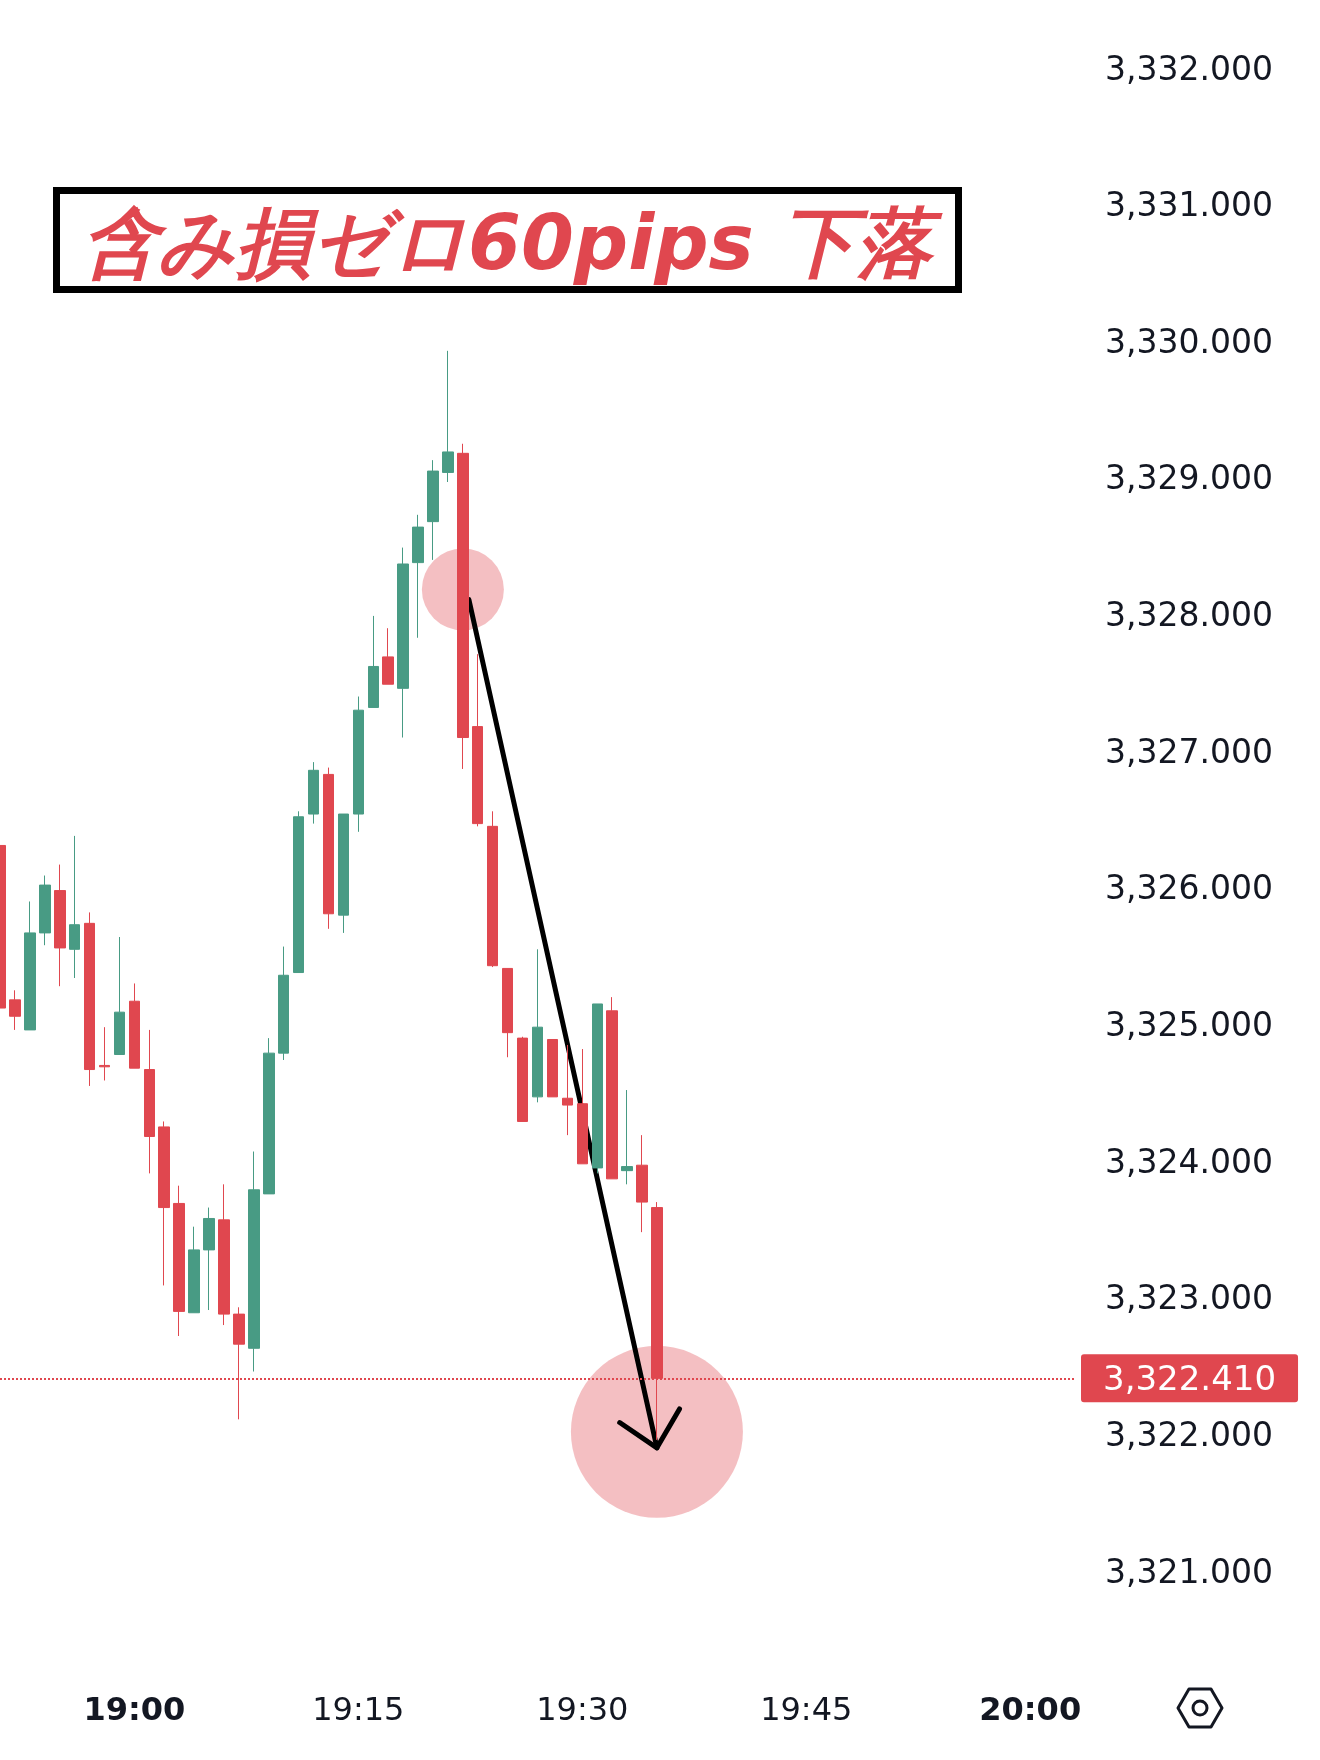 This screenshot has width=1320, height=1760. Describe the element at coordinates (1189, 478) in the screenshot. I see `y-tick-label: 3,329.000` at that location.